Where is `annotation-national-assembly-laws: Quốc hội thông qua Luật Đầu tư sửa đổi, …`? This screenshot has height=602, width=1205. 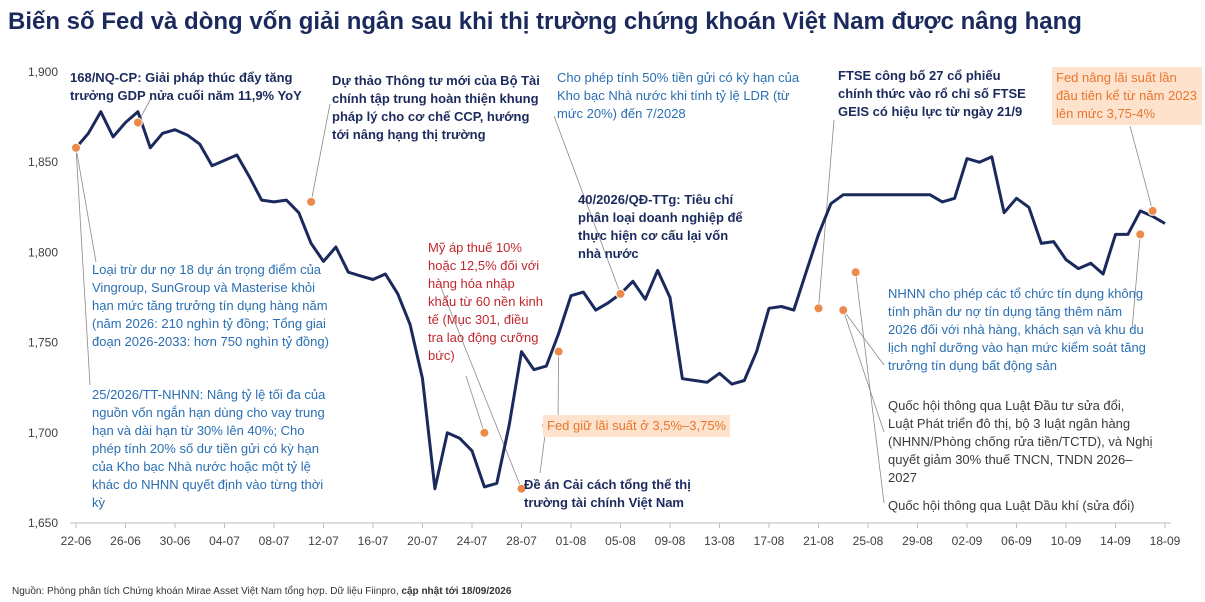 annotation-national-assembly-laws: Quốc hội thông qua Luật Đầu tư sửa đổi, … is located at coordinates (1020, 441).